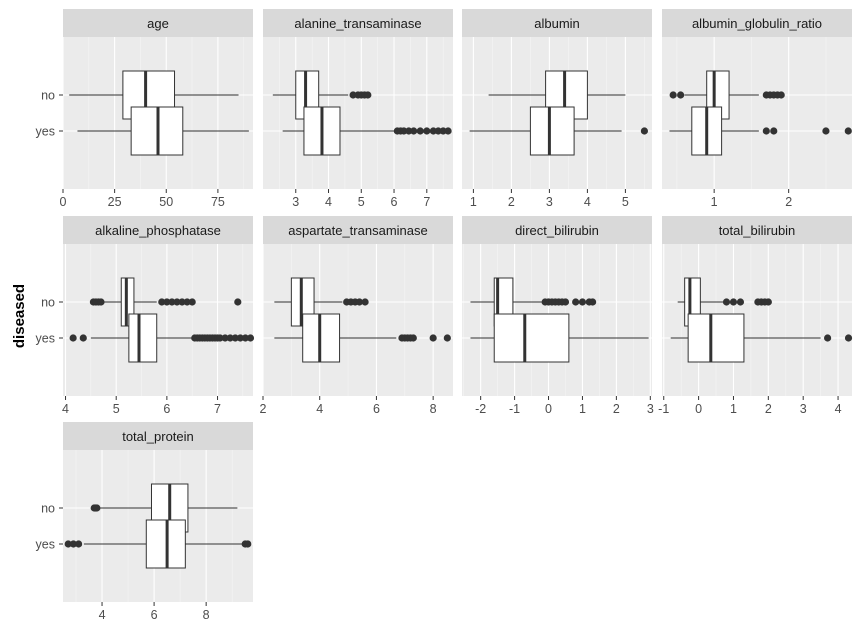  I want to click on facet-panel-albumin: albumin 1 2 3 4 5, so click(557, 109).